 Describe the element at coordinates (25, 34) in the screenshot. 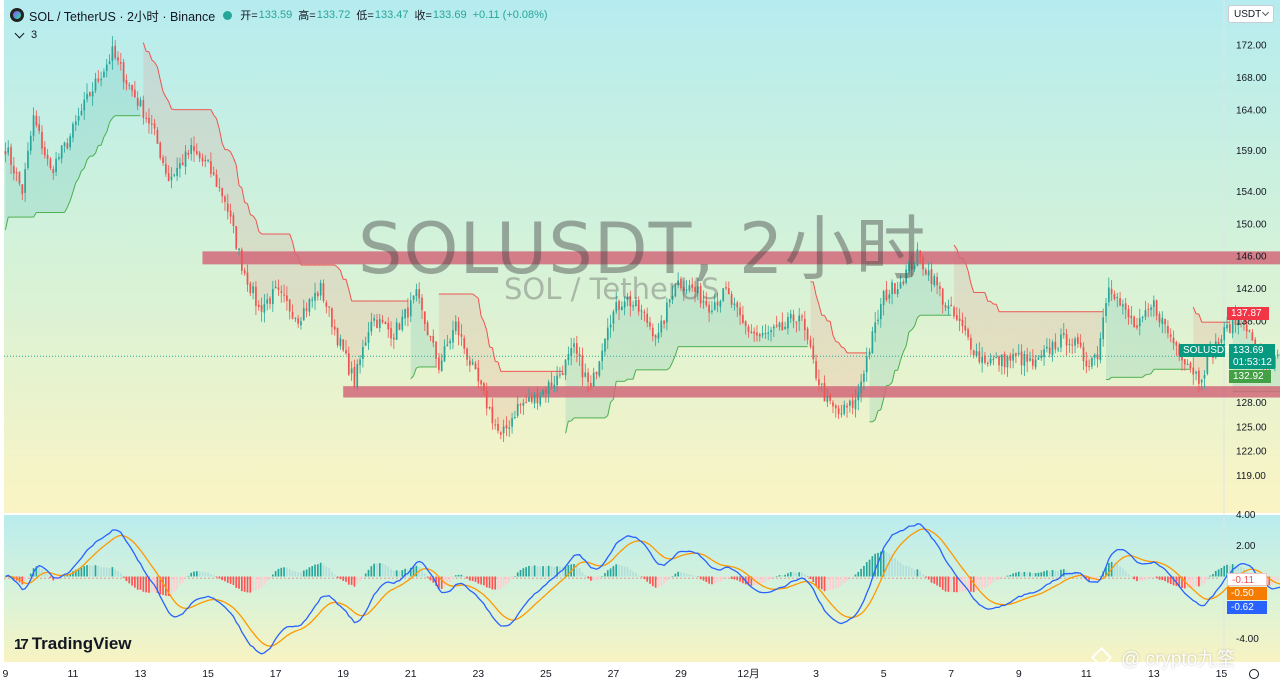

I see `indicator-toggle: 3` at that location.